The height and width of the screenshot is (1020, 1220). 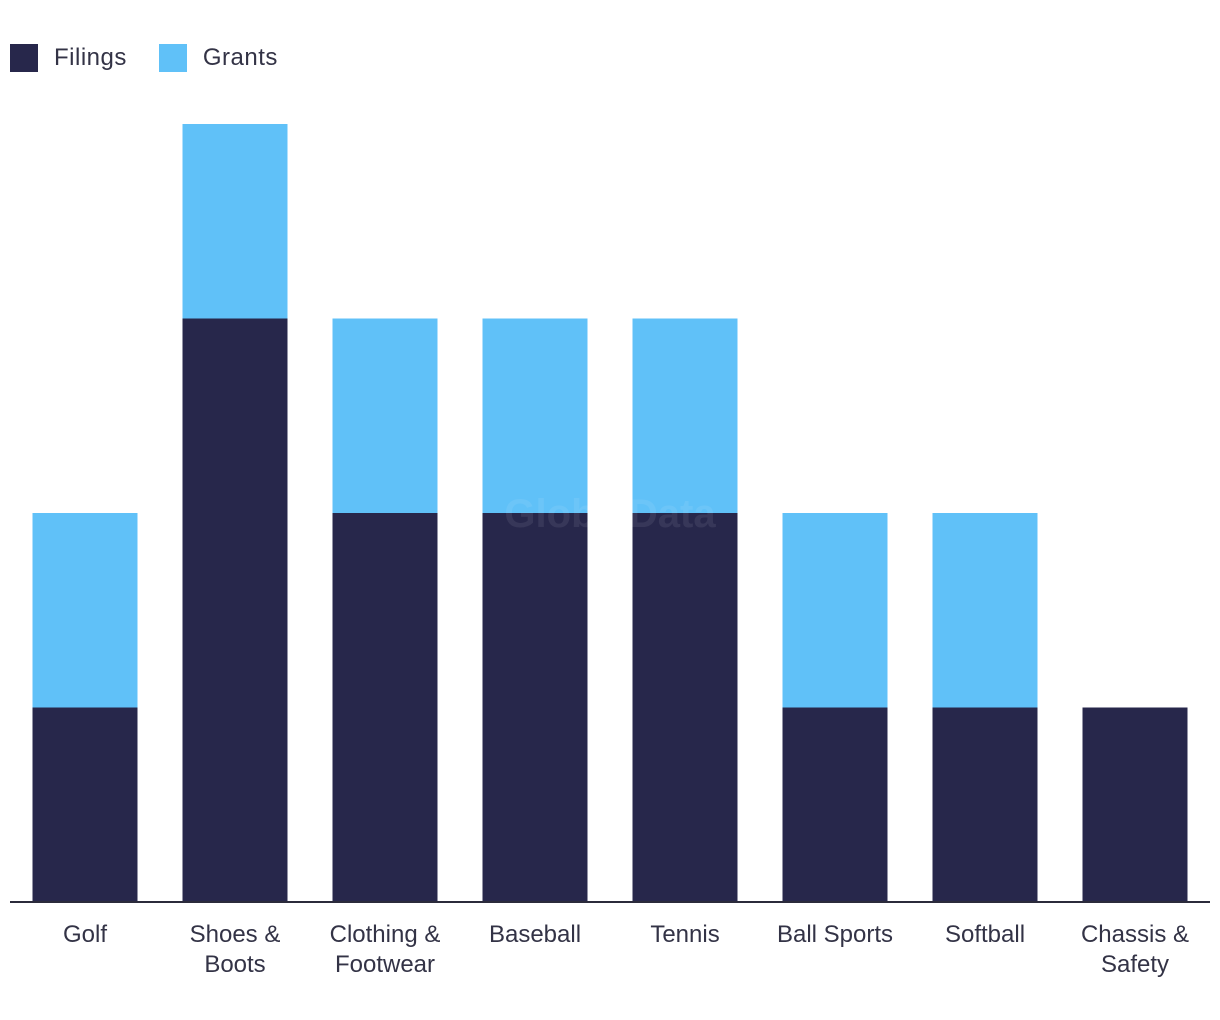 What do you see at coordinates (234, 964) in the screenshot?
I see `x-tick-label-line: Boots` at bounding box center [234, 964].